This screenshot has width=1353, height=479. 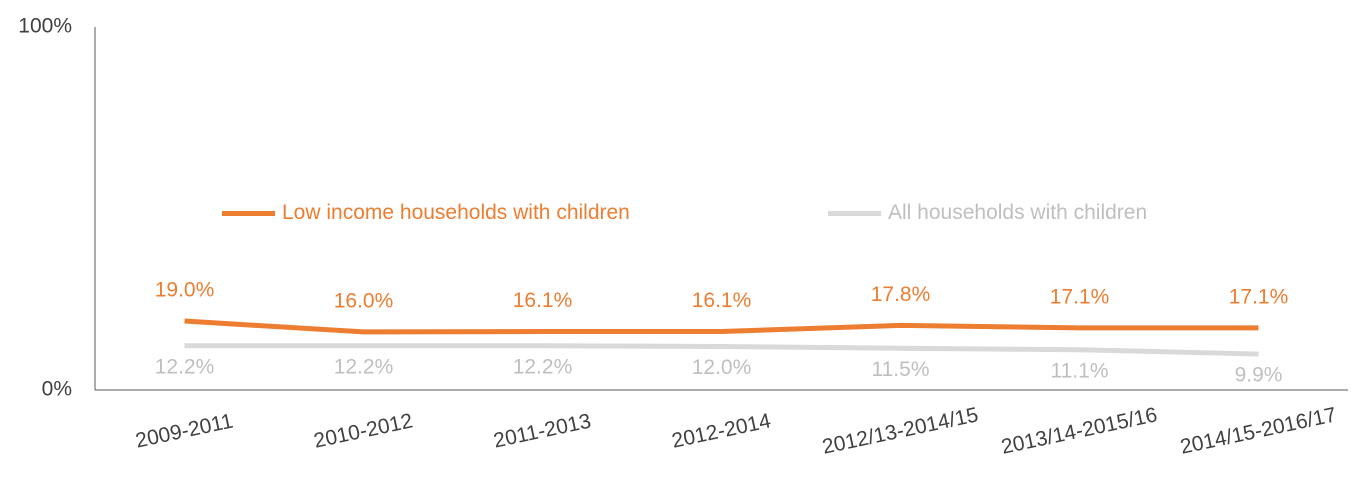 What do you see at coordinates (45, 26) in the screenshot?
I see `y-tick-label: 100%` at bounding box center [45, 26].